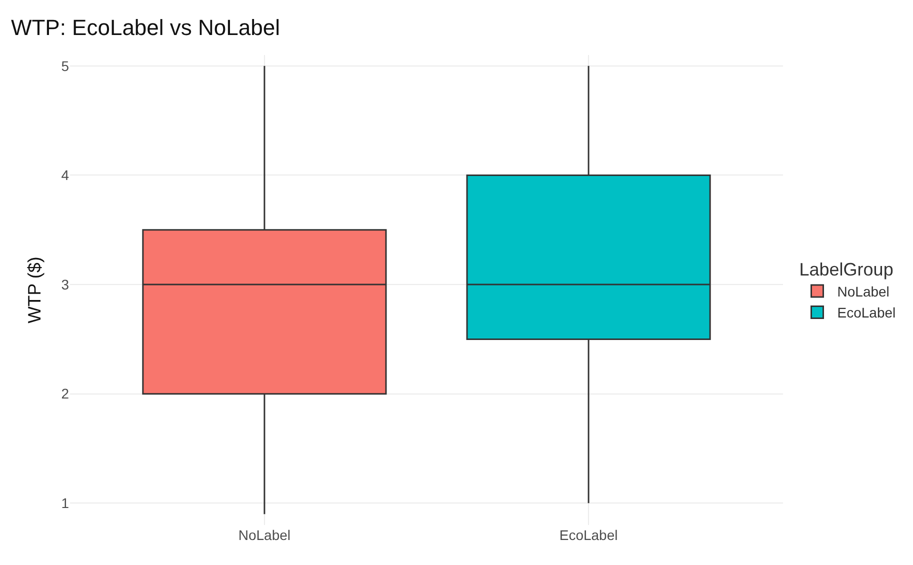  Describe the element at coordinates (65, 175) in the screenshot. I see `y-tick-label: 4` at that location.